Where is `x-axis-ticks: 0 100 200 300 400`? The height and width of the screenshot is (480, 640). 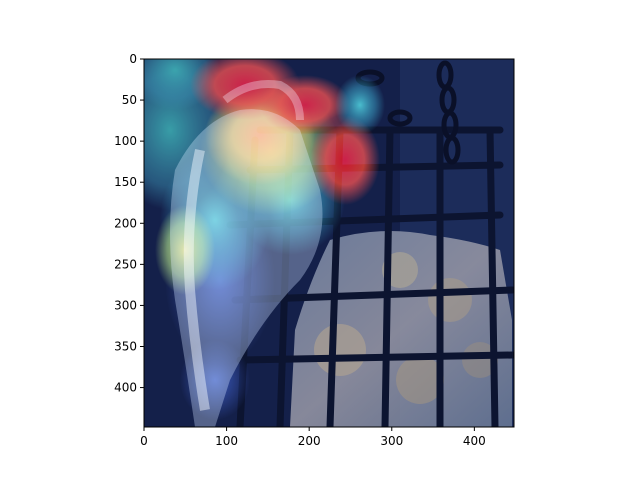 x-axis-ticks: 0 100 200 300 400 is located at coordinates (313, 437).